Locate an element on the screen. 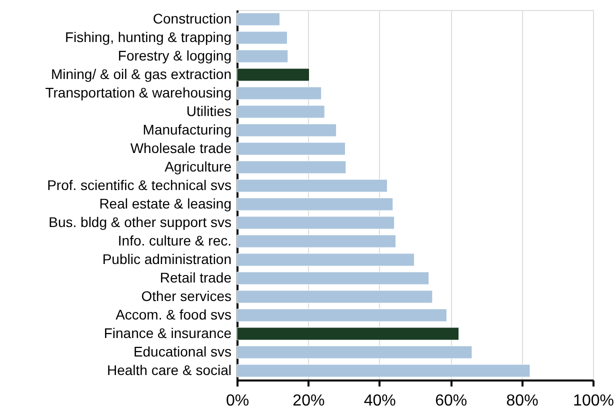 The width and height of the screenshot is (616, 413). y-tick-label: Fishing, hunting & trapping is located at coordinates (148, 36).